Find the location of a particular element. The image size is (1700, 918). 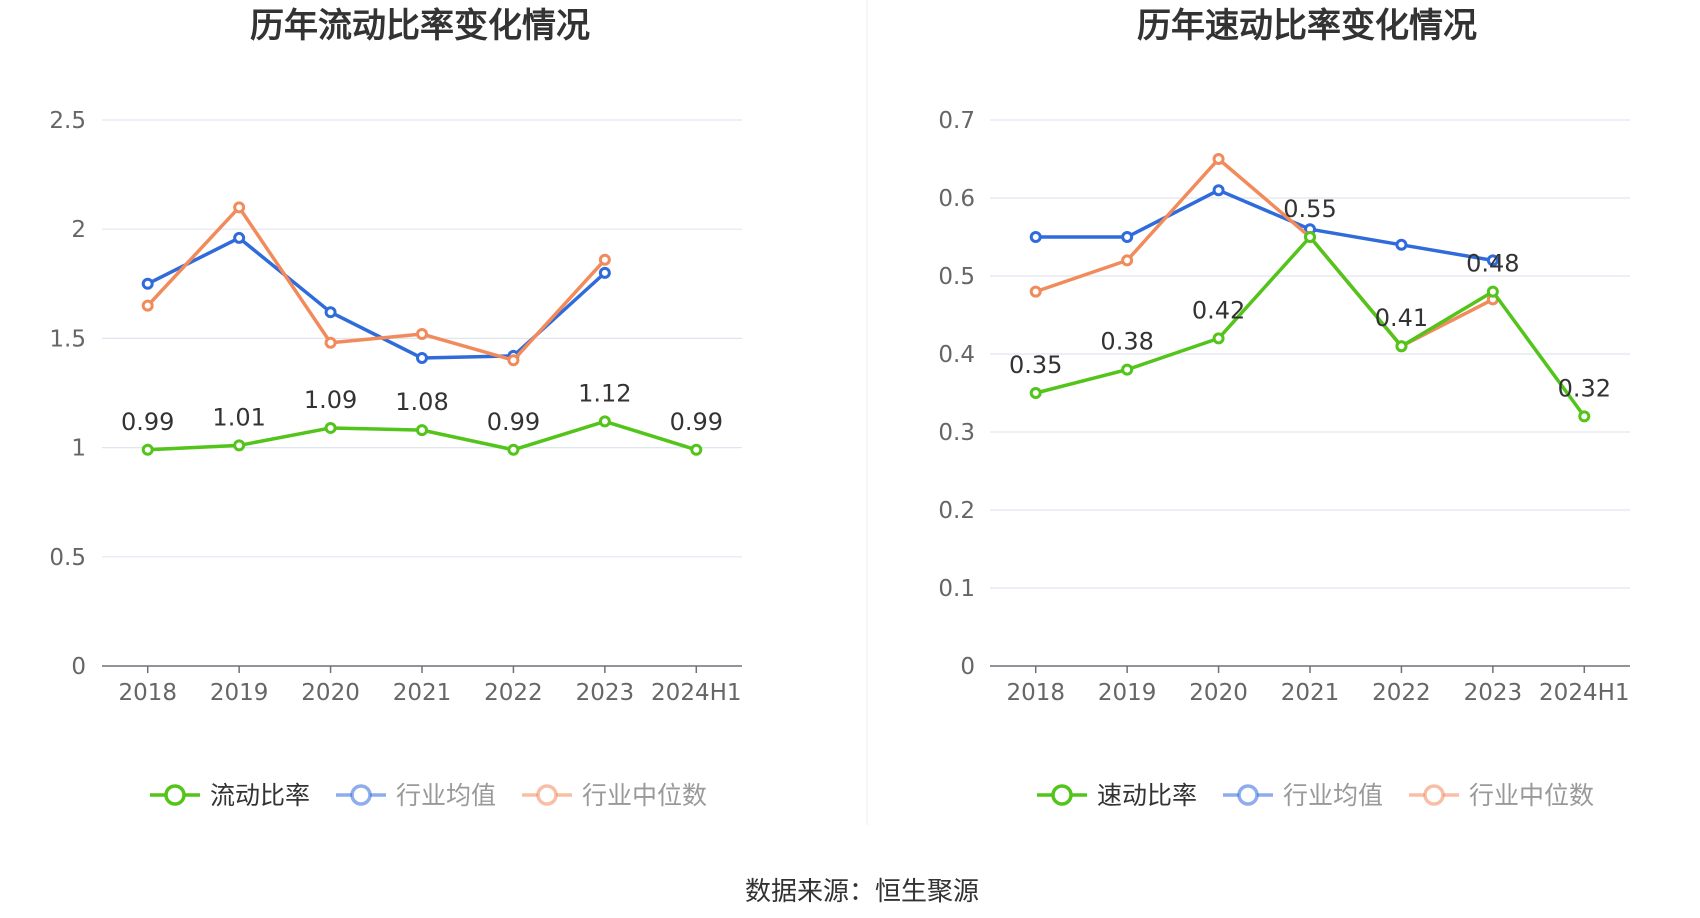

data-label: 1.08 is located at coordinates (421, 402).